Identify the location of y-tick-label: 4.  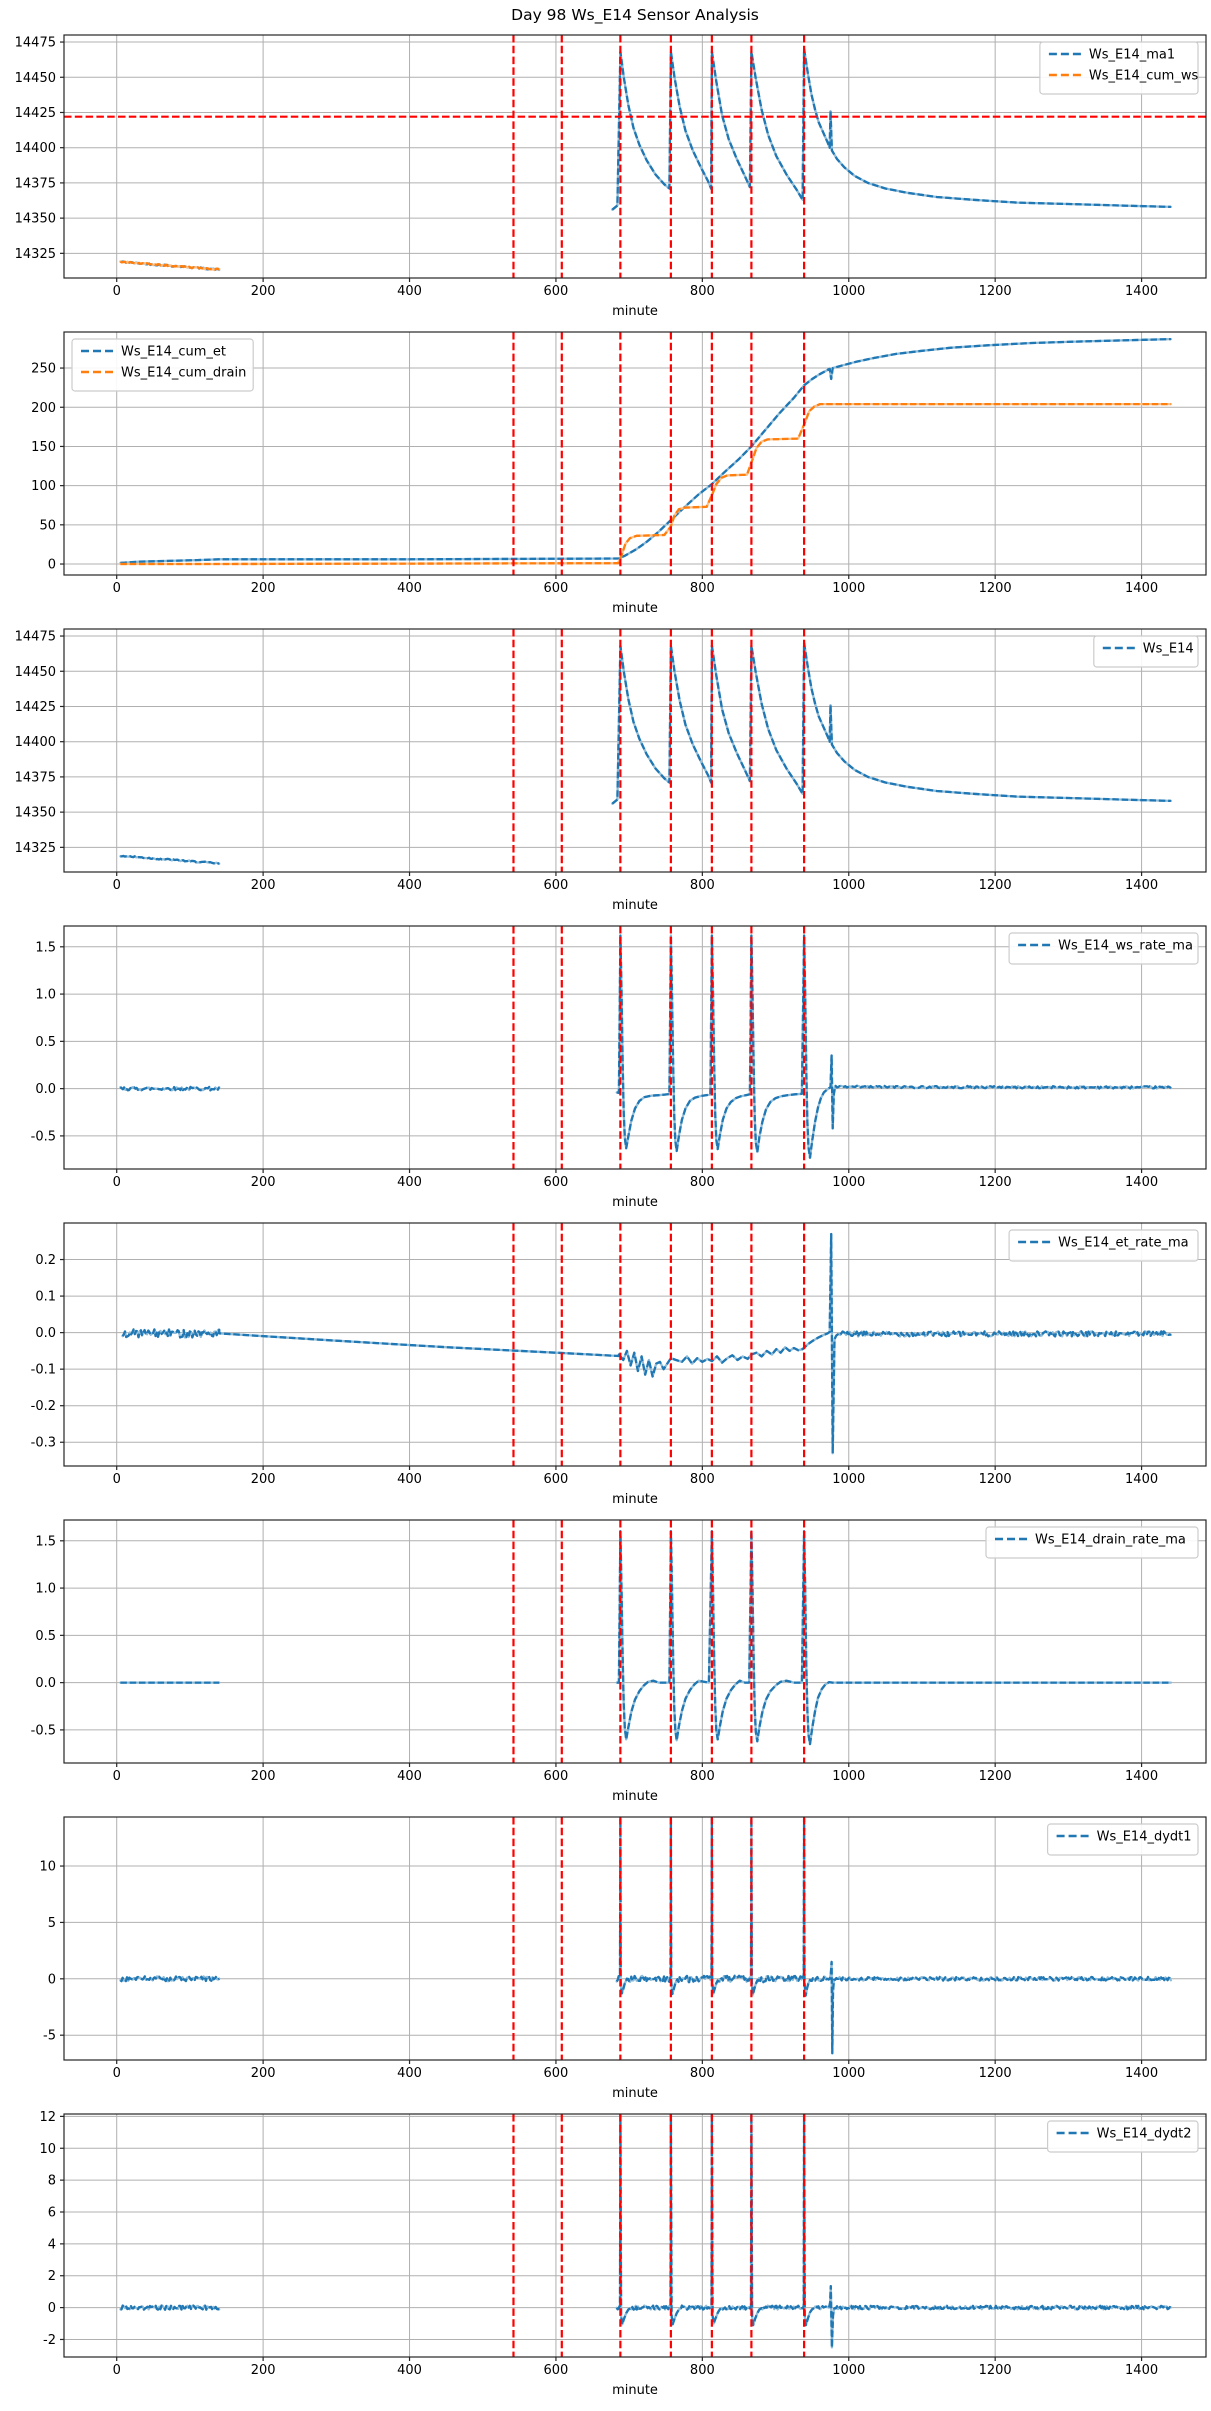
(52, 2244).